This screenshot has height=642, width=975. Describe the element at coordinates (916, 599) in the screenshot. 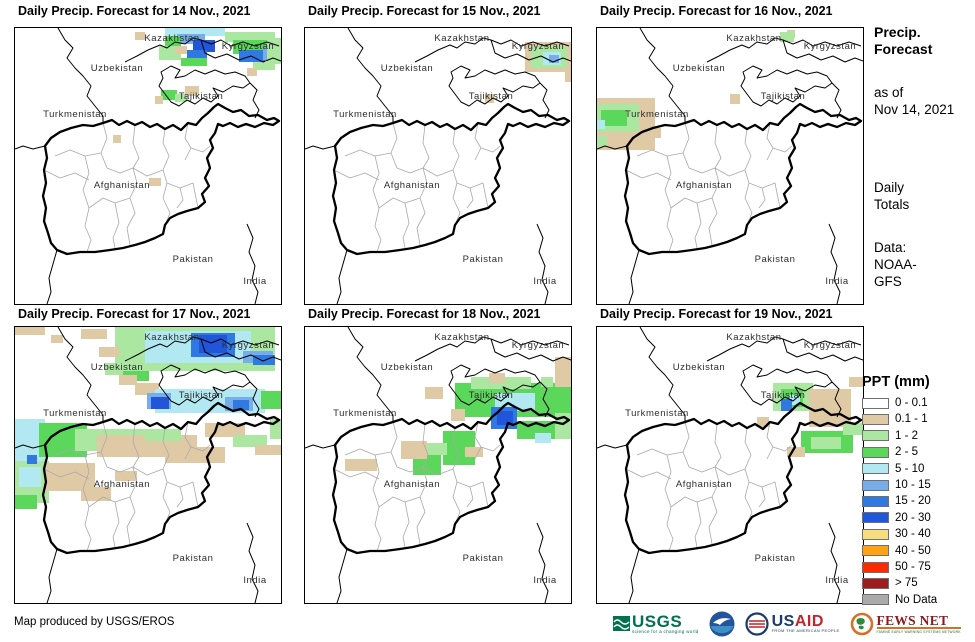

I see `legend-label: No Data` at that location.